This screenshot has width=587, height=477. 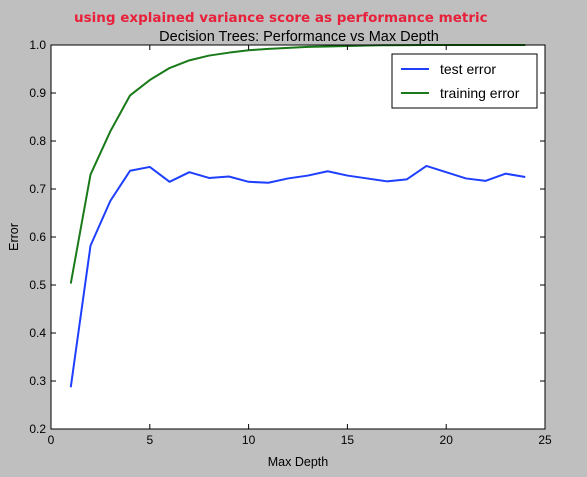 What do you see at coordinates (447, 440) in the screenshot?
I see `x-tick-label: 20` at bounding box center [447, 440].